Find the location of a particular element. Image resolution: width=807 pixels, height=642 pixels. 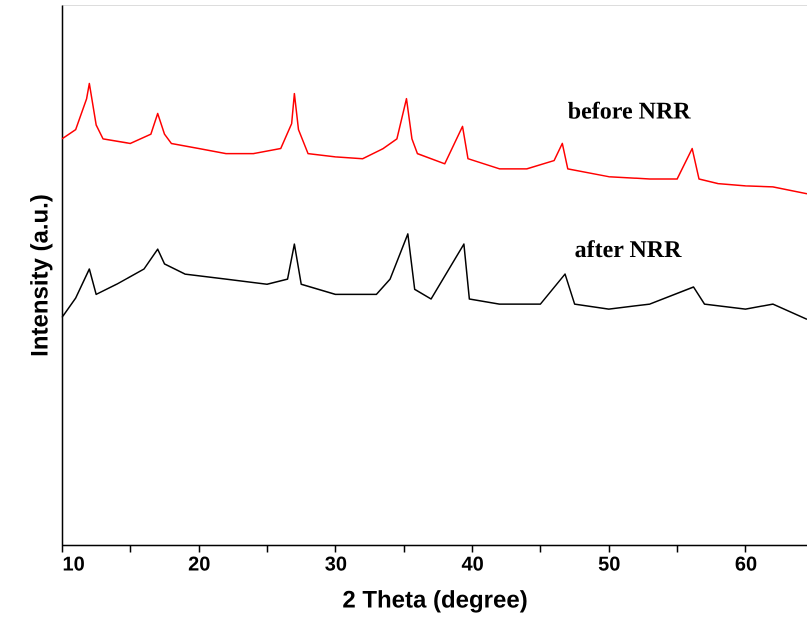

x-tick-label: 20 is located at coordinates (199, 565).